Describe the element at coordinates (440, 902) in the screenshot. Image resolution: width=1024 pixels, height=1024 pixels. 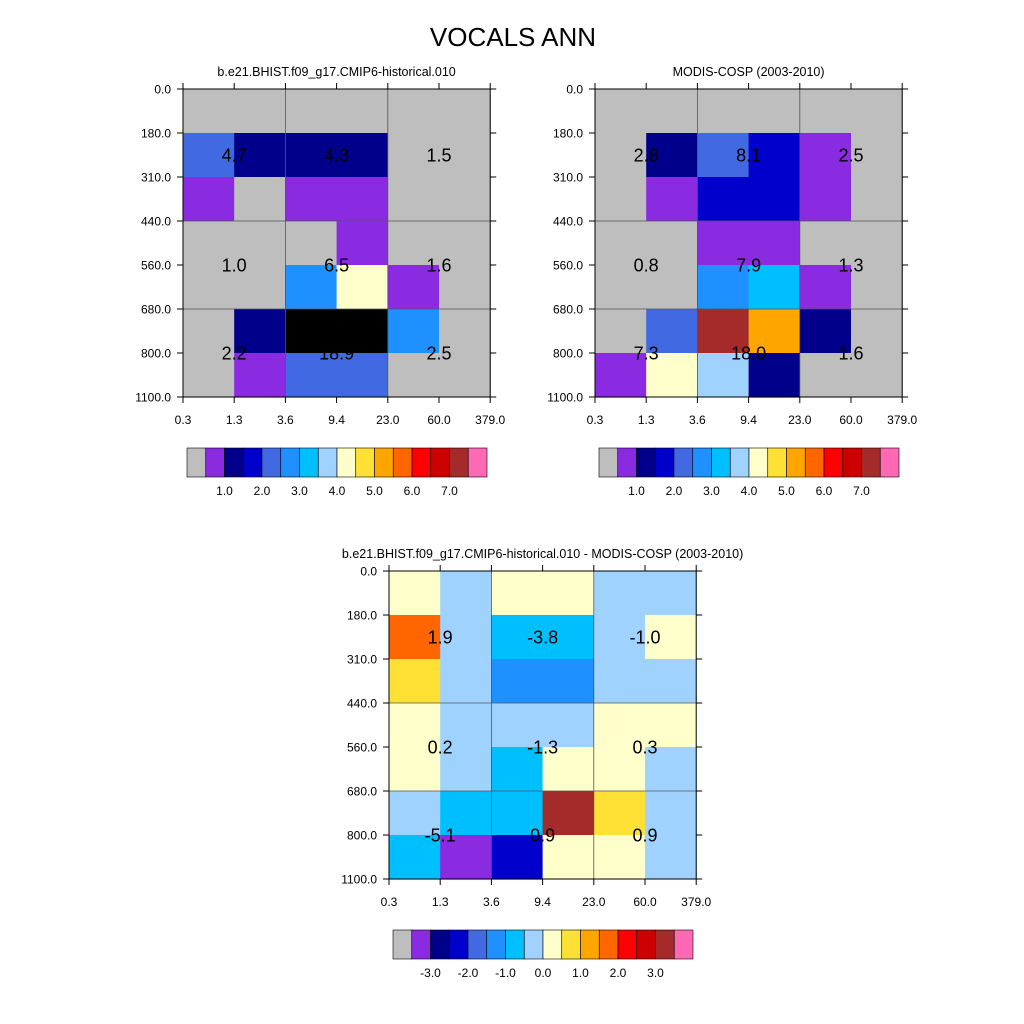
I see `panel-diff-xtick-label: 1.3` at that location.